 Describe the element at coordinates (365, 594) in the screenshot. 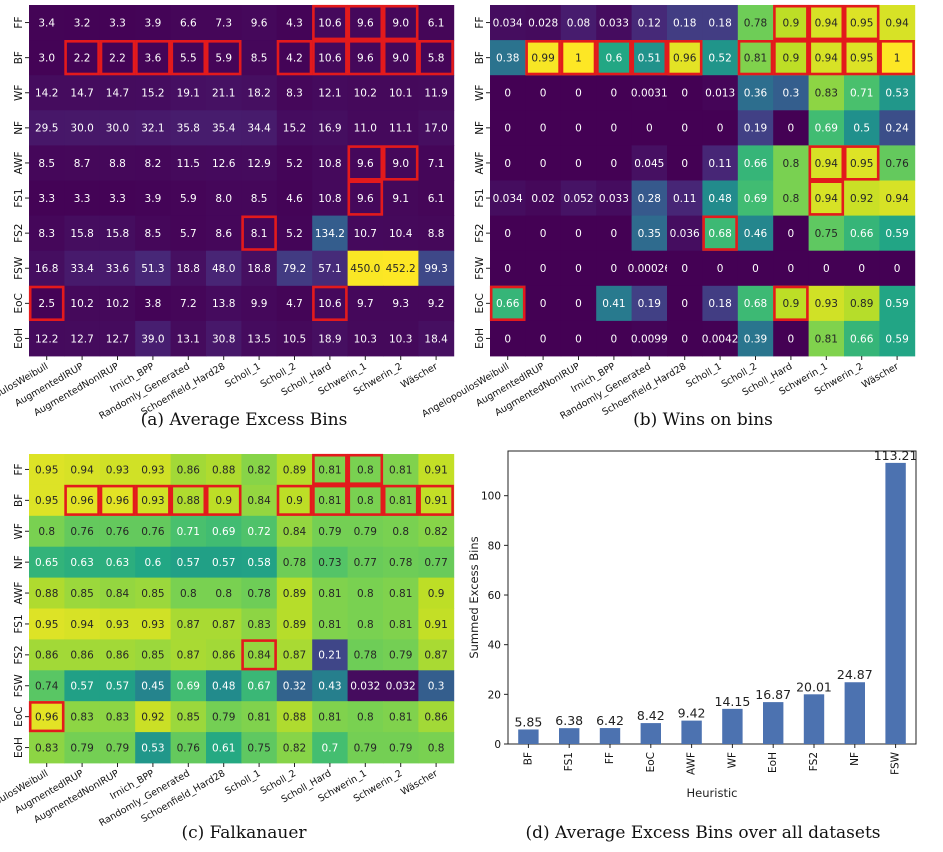

I see `cell-value: 0.8` at that location.